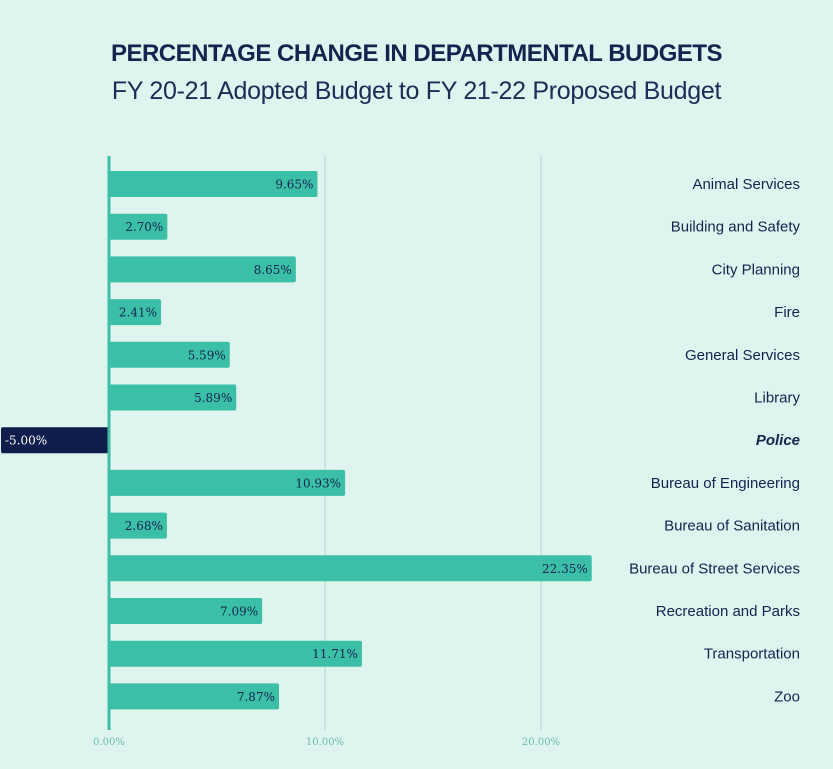 The height and width of the screenshot is (769, 833). I want to click on x-tick-label: 20.00%, so click(541, 742).